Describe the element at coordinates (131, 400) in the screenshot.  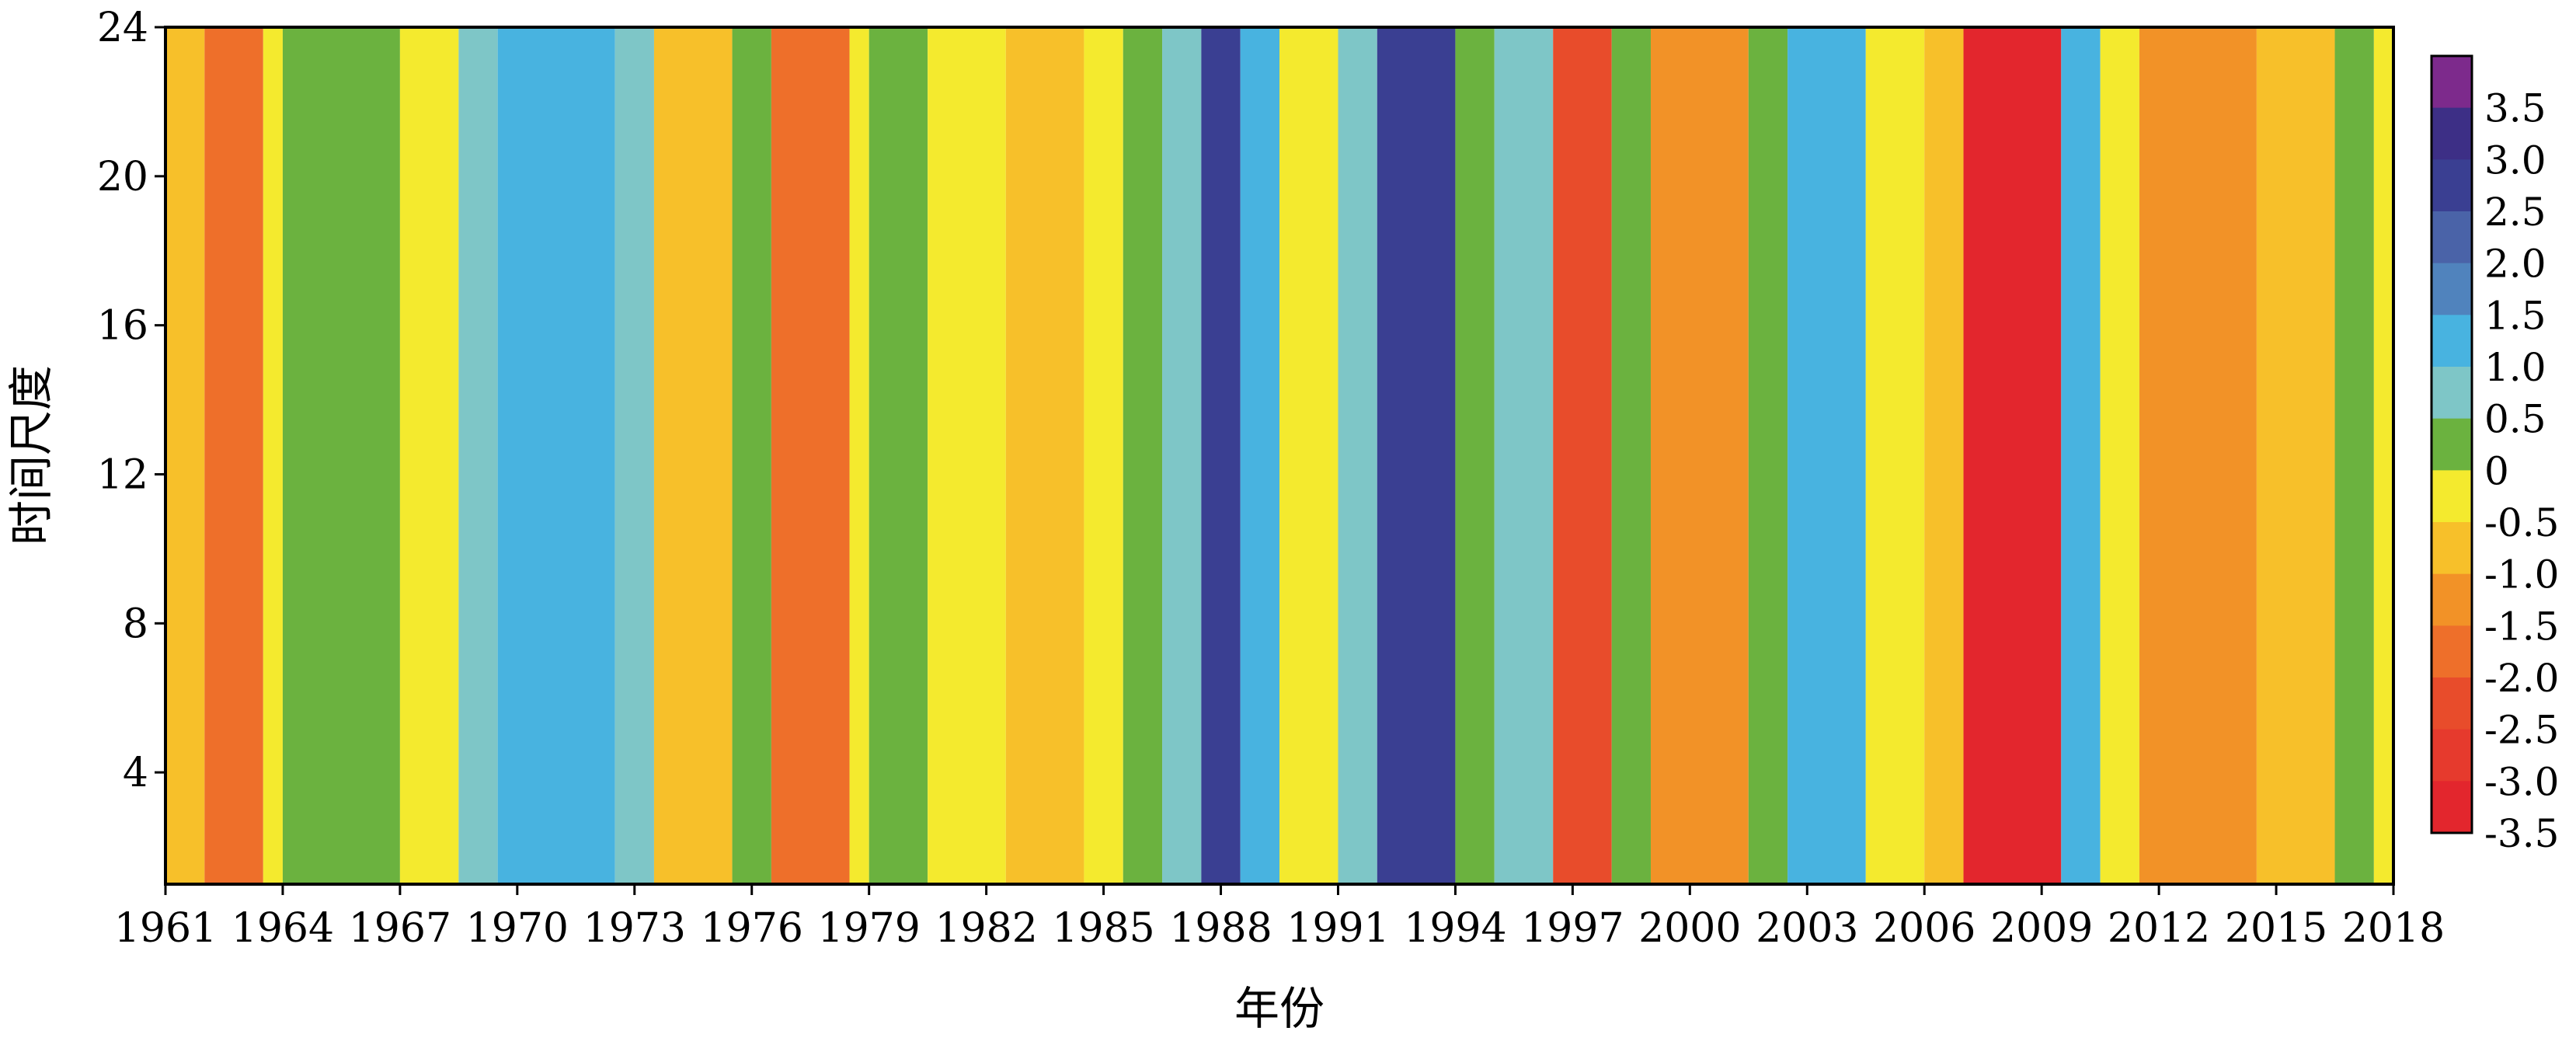
I see `y-axis: 4 8 12 16 20 24` at that location.